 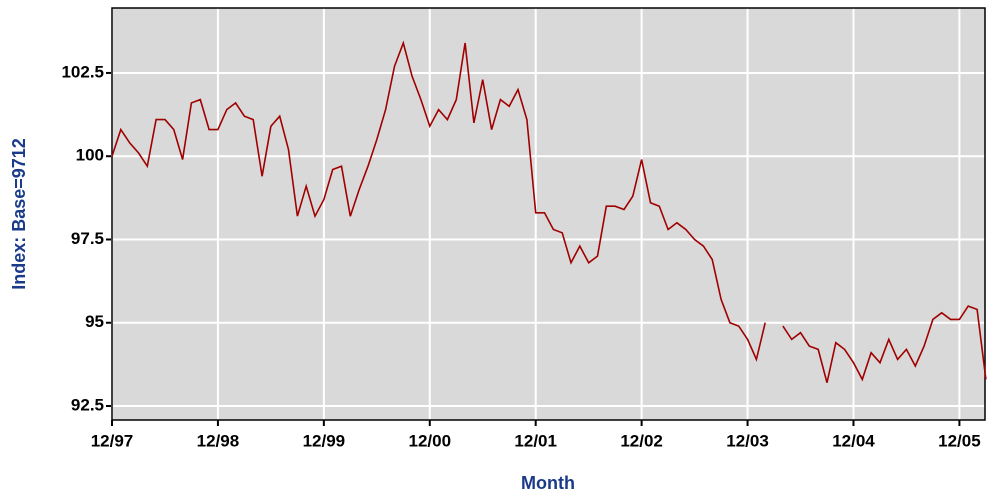 I want to click on x-tick-label: 12/03, so click(x=747, y=440).